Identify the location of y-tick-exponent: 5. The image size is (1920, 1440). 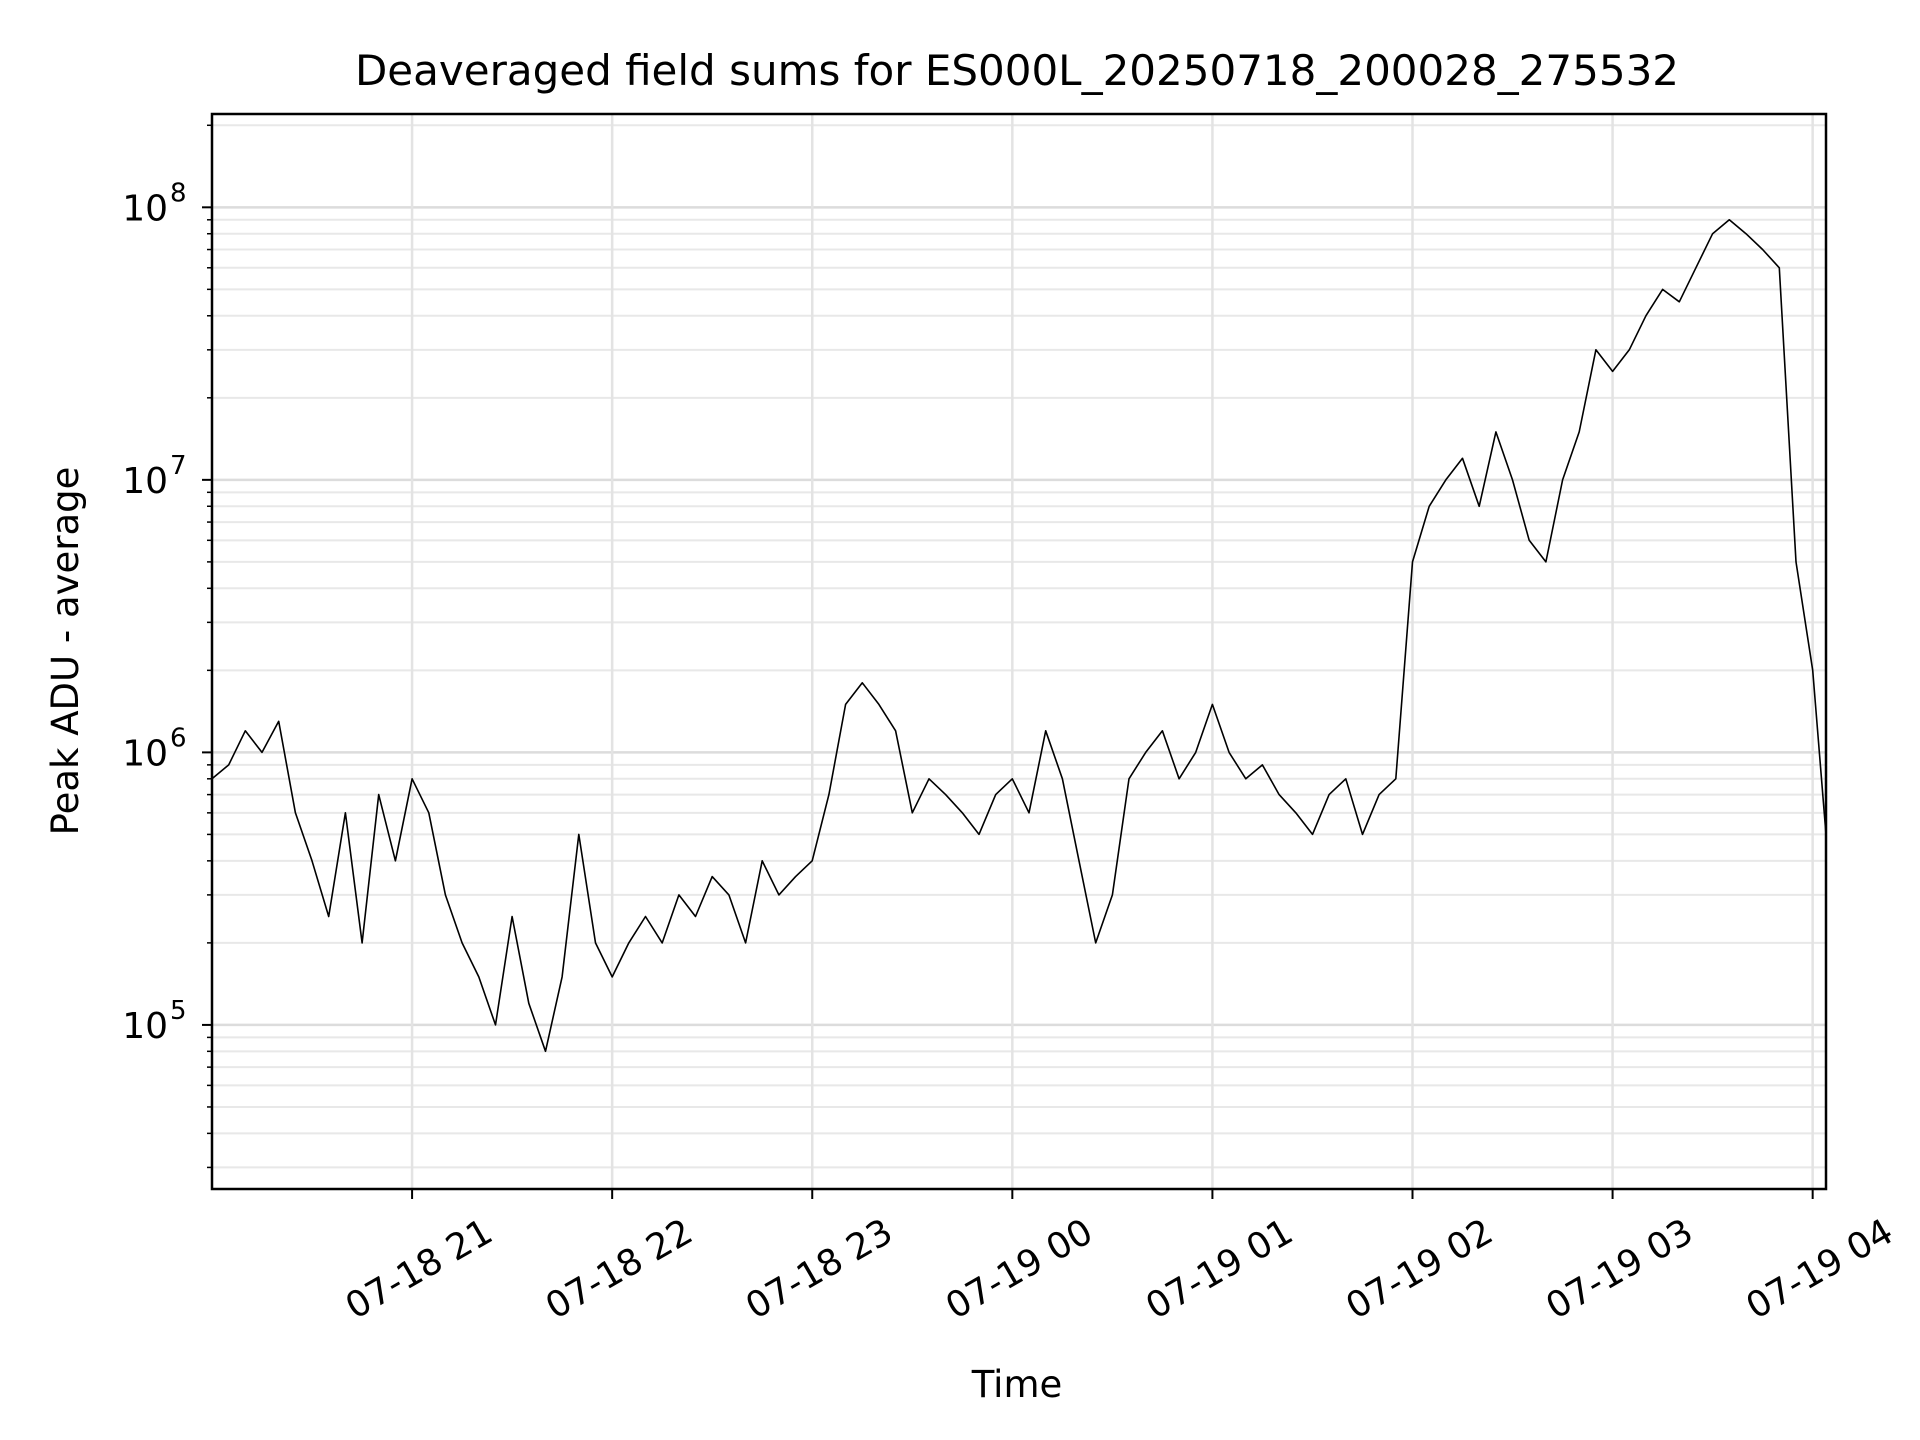
(178, 1011).